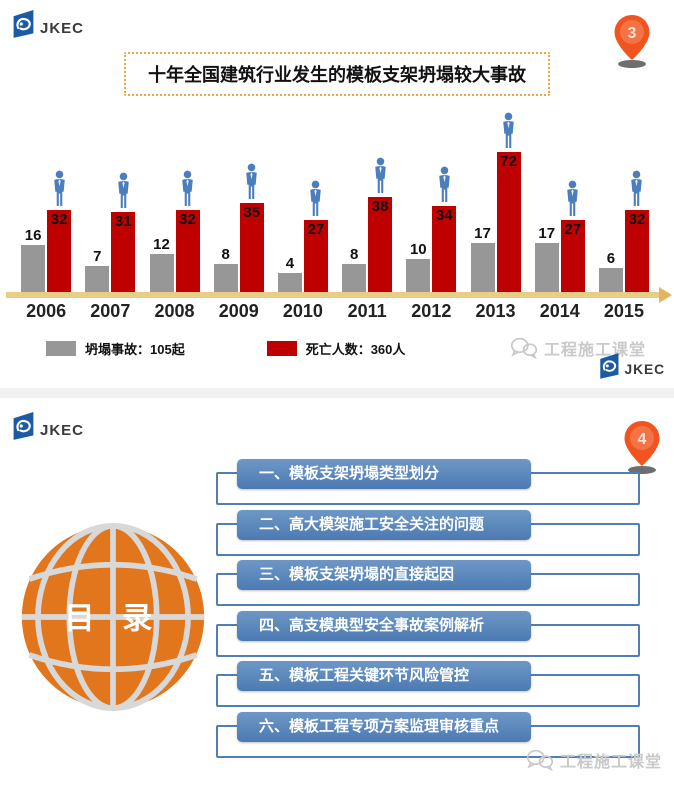 This screenshot has width=674, height=801. What do you see at coordinates (33, 235) in the screenshot?
I see `collapse-count-label: 16` at bounding box center [33, 235].